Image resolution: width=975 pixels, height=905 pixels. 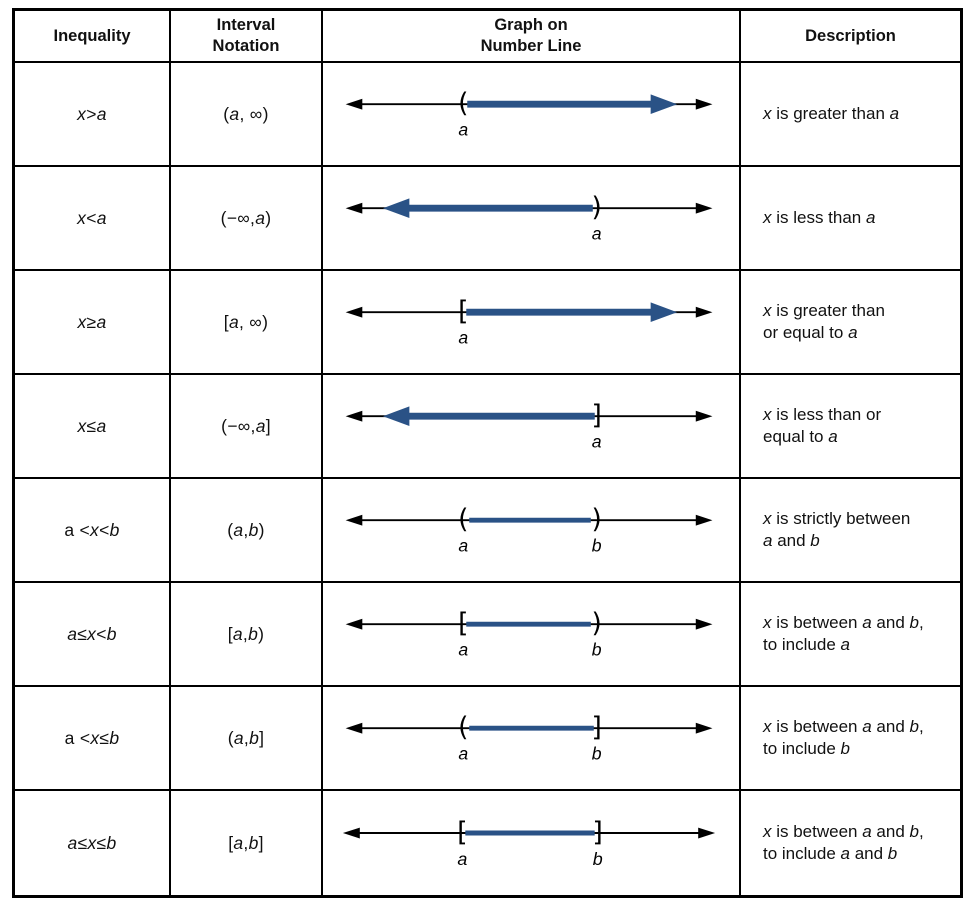 I want to click on interval-notation-cell: (a, ∞), so click(x=247, y=115).